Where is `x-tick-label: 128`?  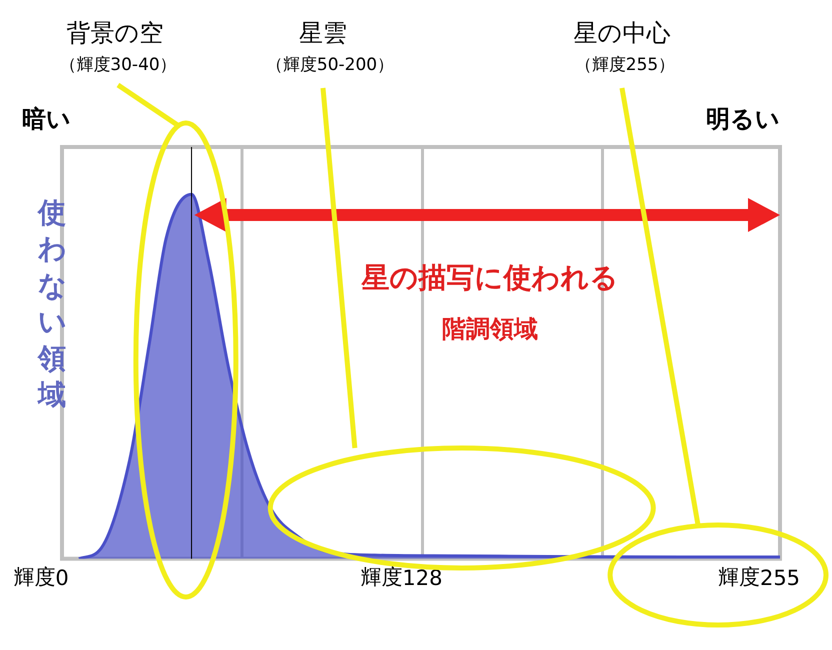 x-tick-label: 128 is located at coordinates (422, 578).